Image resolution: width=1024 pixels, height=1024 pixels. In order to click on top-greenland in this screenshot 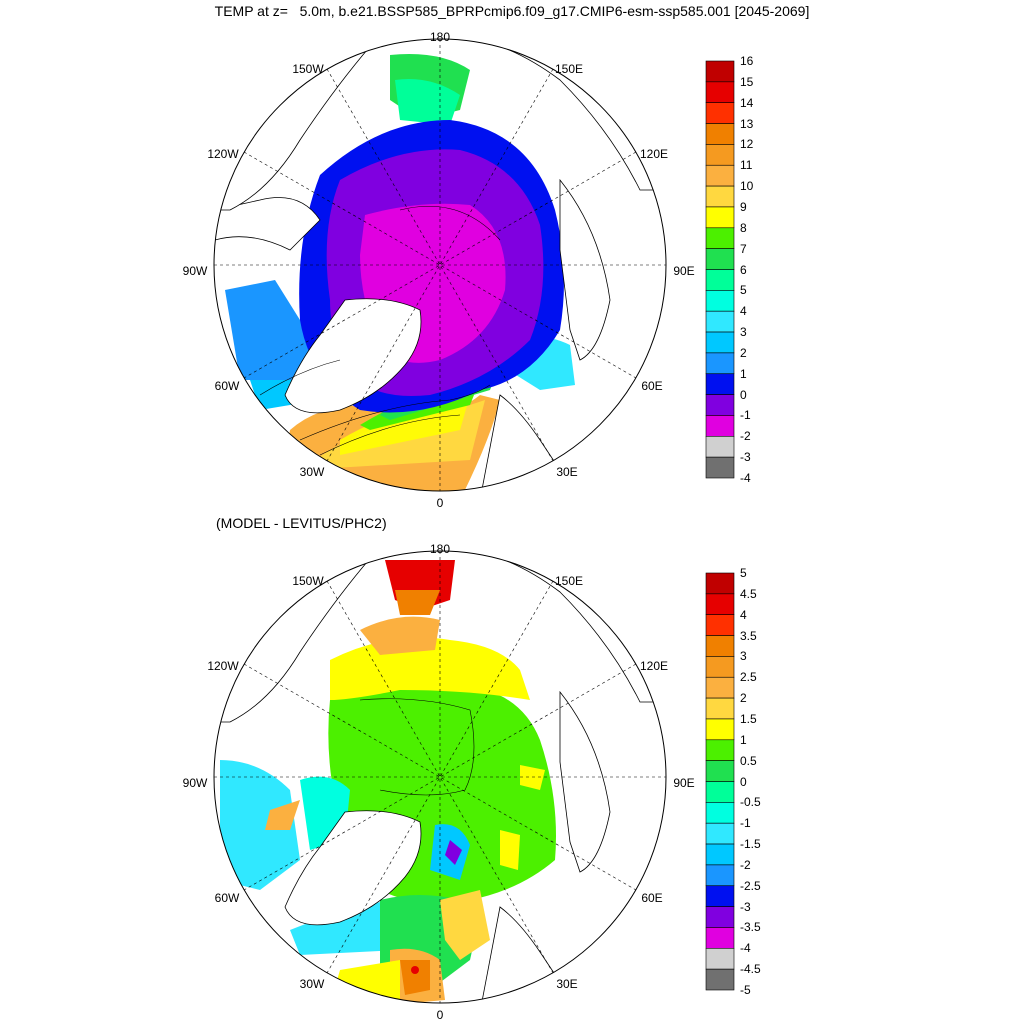, I will do `click(353, 356)`.